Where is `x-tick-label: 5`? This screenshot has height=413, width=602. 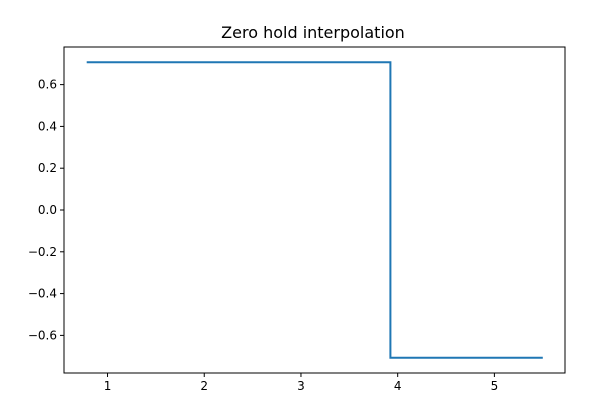
x-tick-label: 5 is located at coordinates (495, 386).